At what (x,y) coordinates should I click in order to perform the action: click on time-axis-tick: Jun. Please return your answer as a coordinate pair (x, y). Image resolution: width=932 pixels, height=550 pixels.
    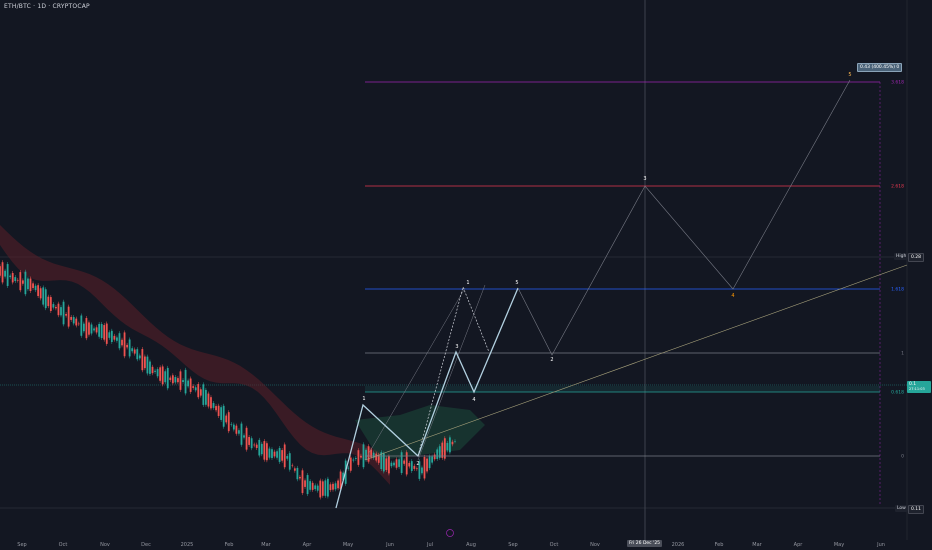
    Looking at the image, I should click on (880, 545).